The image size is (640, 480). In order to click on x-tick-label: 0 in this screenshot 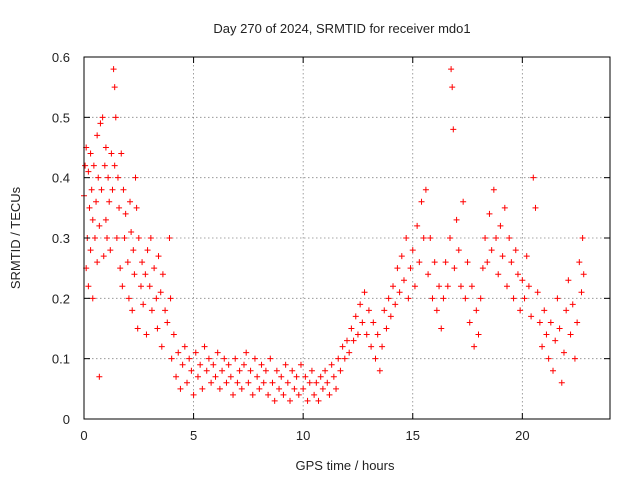, I will do `click(83, 435)`.